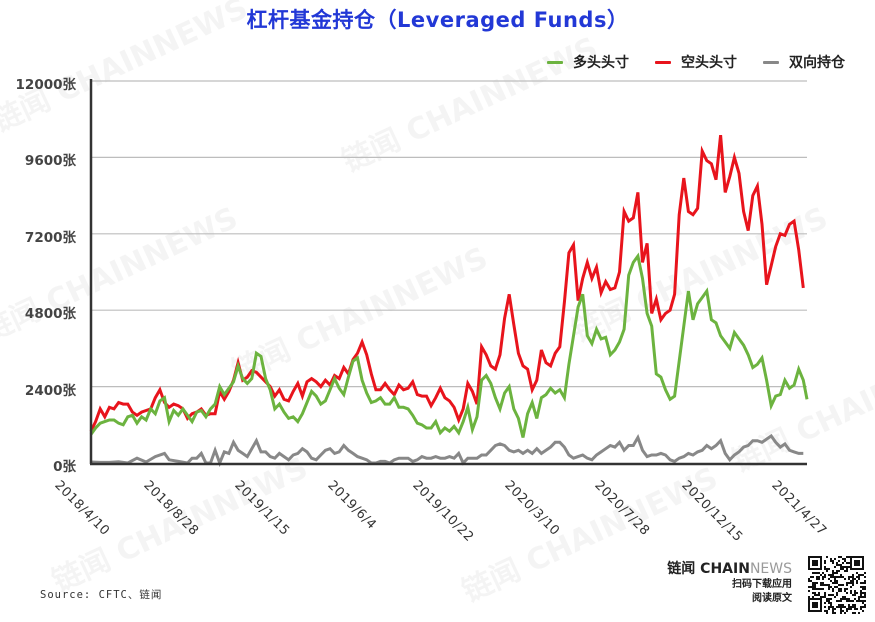 This screenshot has height=622, width=875. What do you see at coordinates (101, 595) in the screenshot?
I see `source-note: Source: CFTC、链闻` at bounding box center [101, 595].